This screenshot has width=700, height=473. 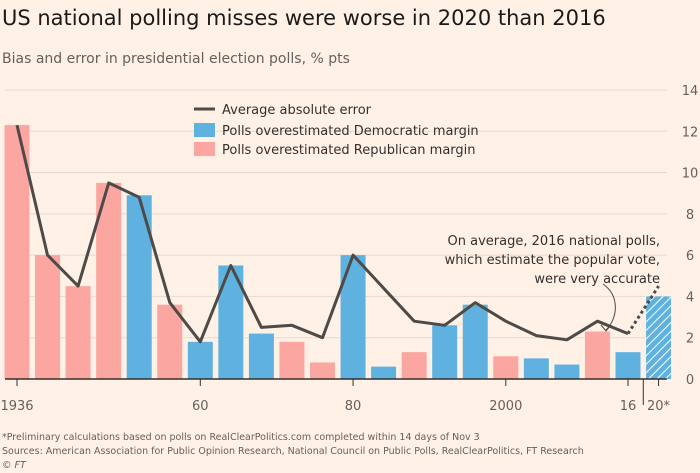 I want to click on bar-1976, so click(x=322, y=370).